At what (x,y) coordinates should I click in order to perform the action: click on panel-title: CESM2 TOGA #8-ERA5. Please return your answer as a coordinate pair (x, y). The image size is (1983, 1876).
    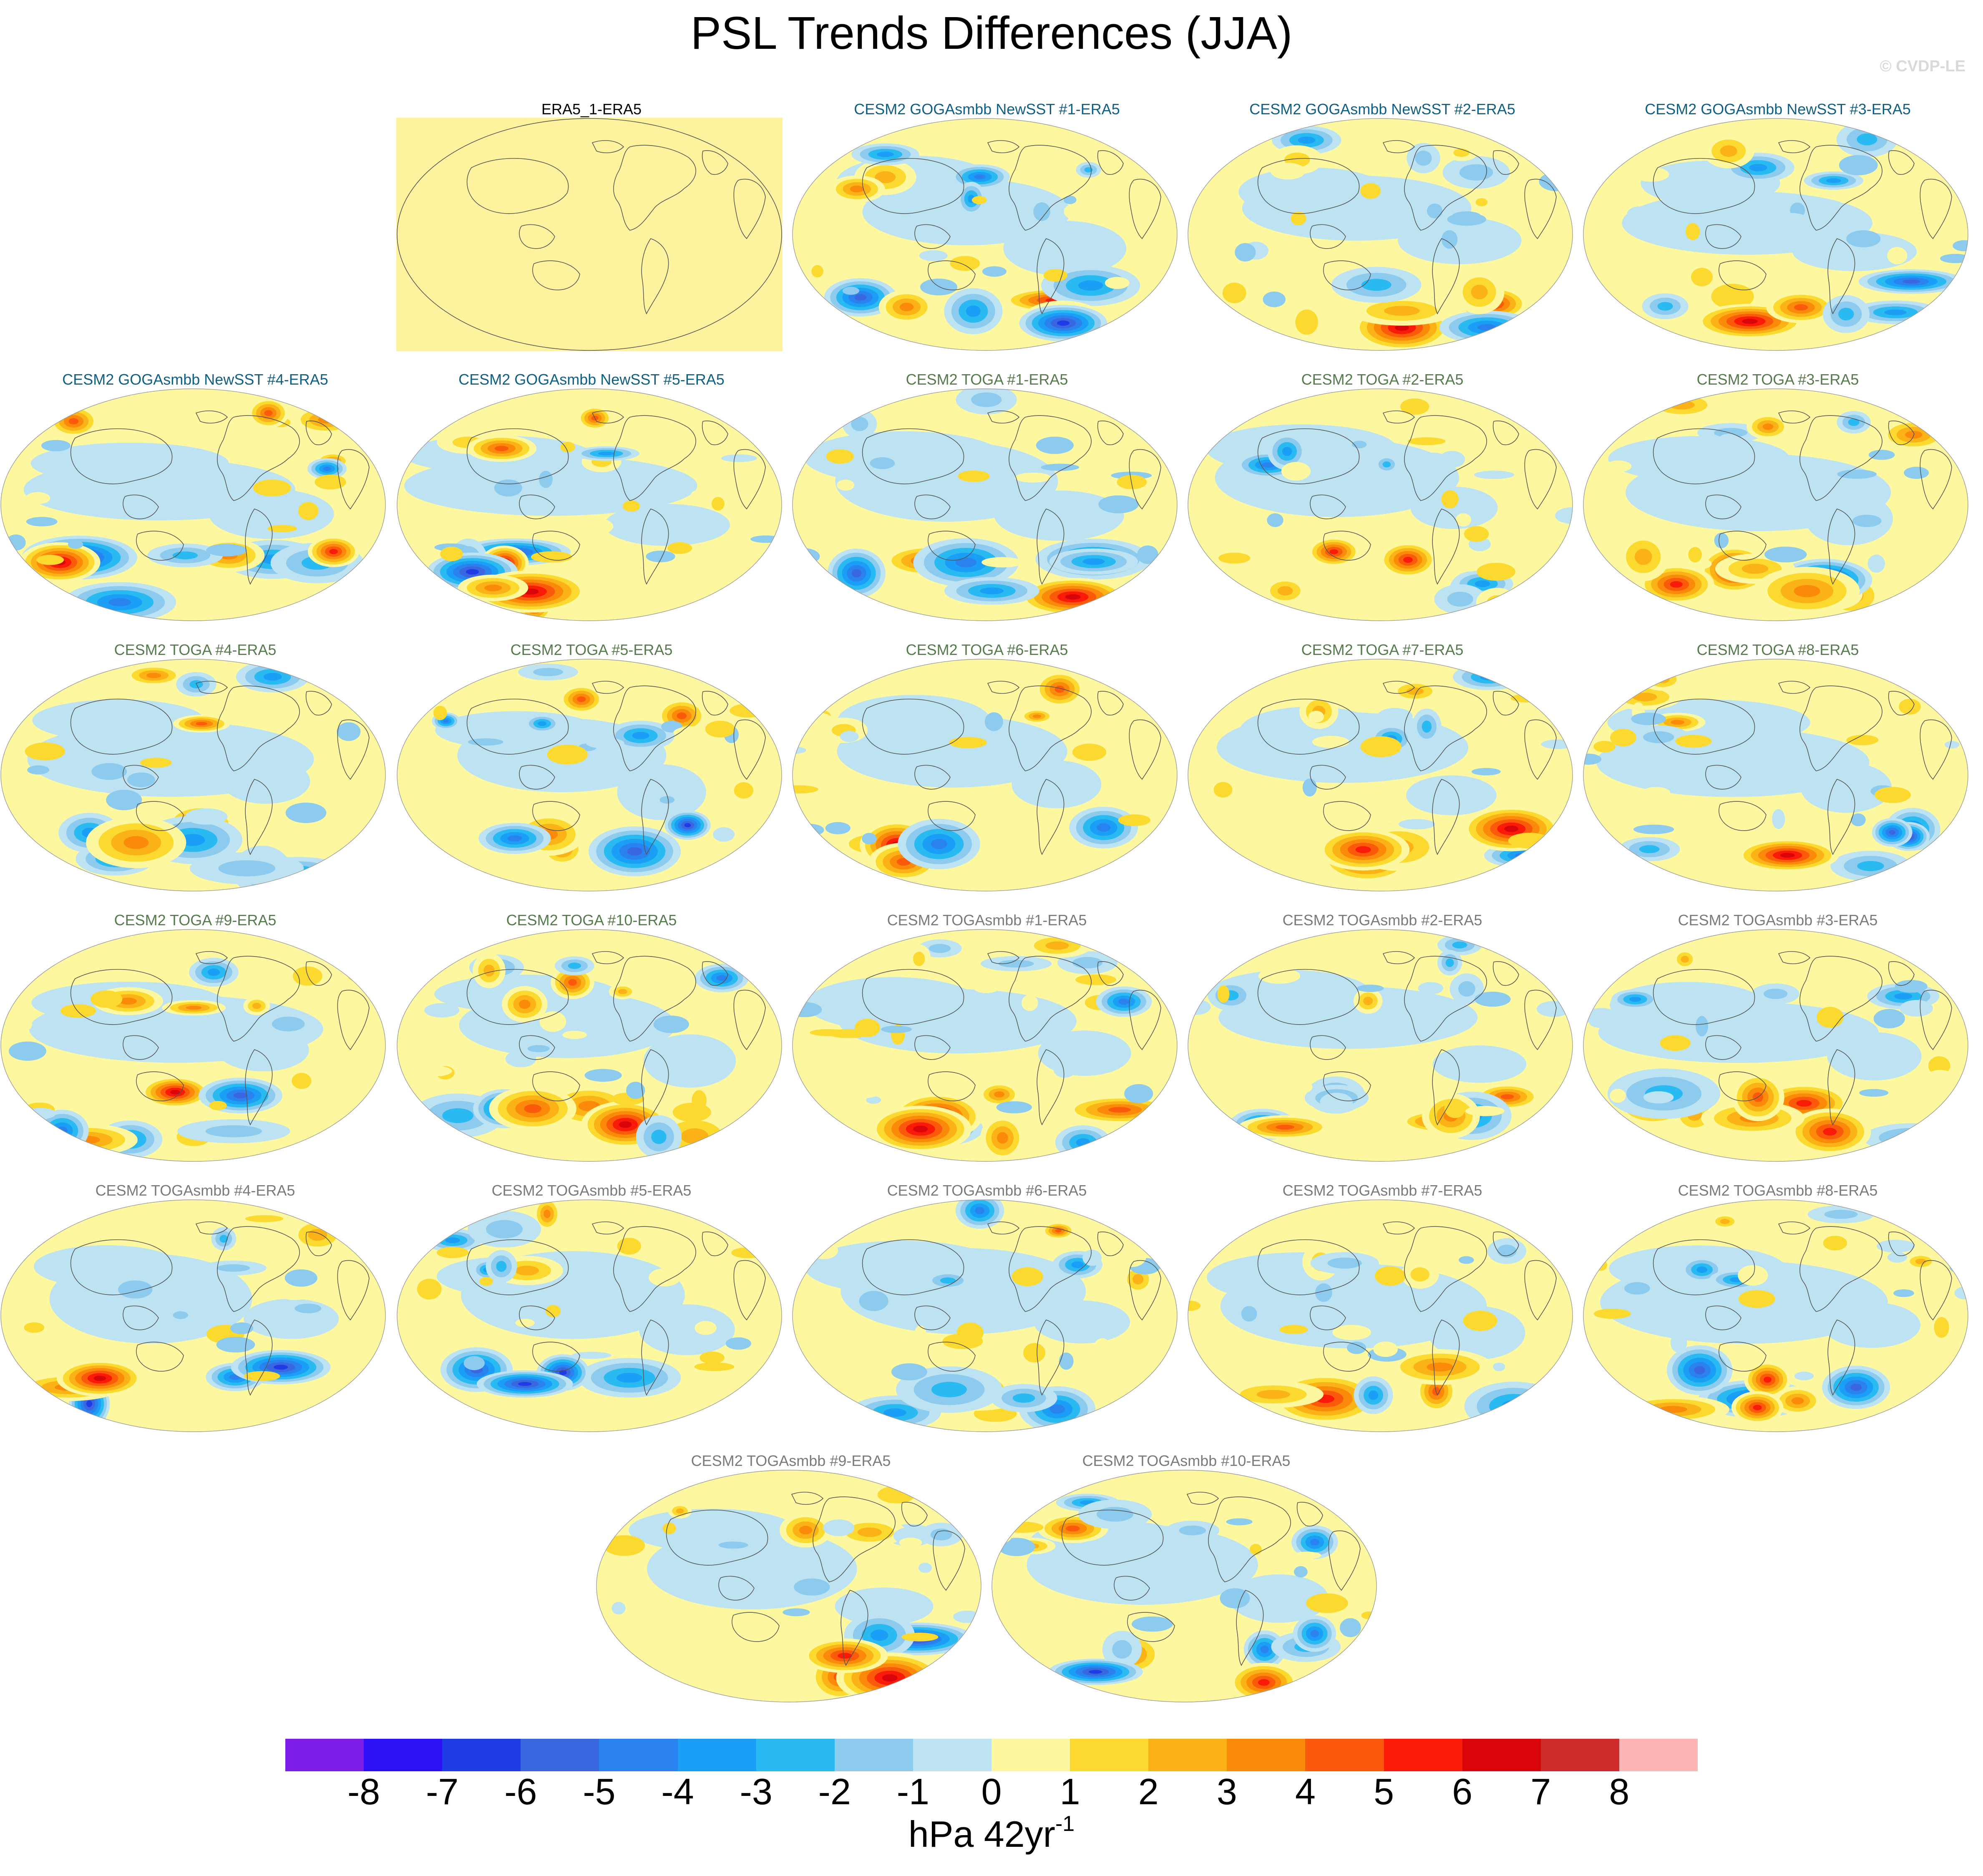
    Looking at the image, I should click on (1778, 649).